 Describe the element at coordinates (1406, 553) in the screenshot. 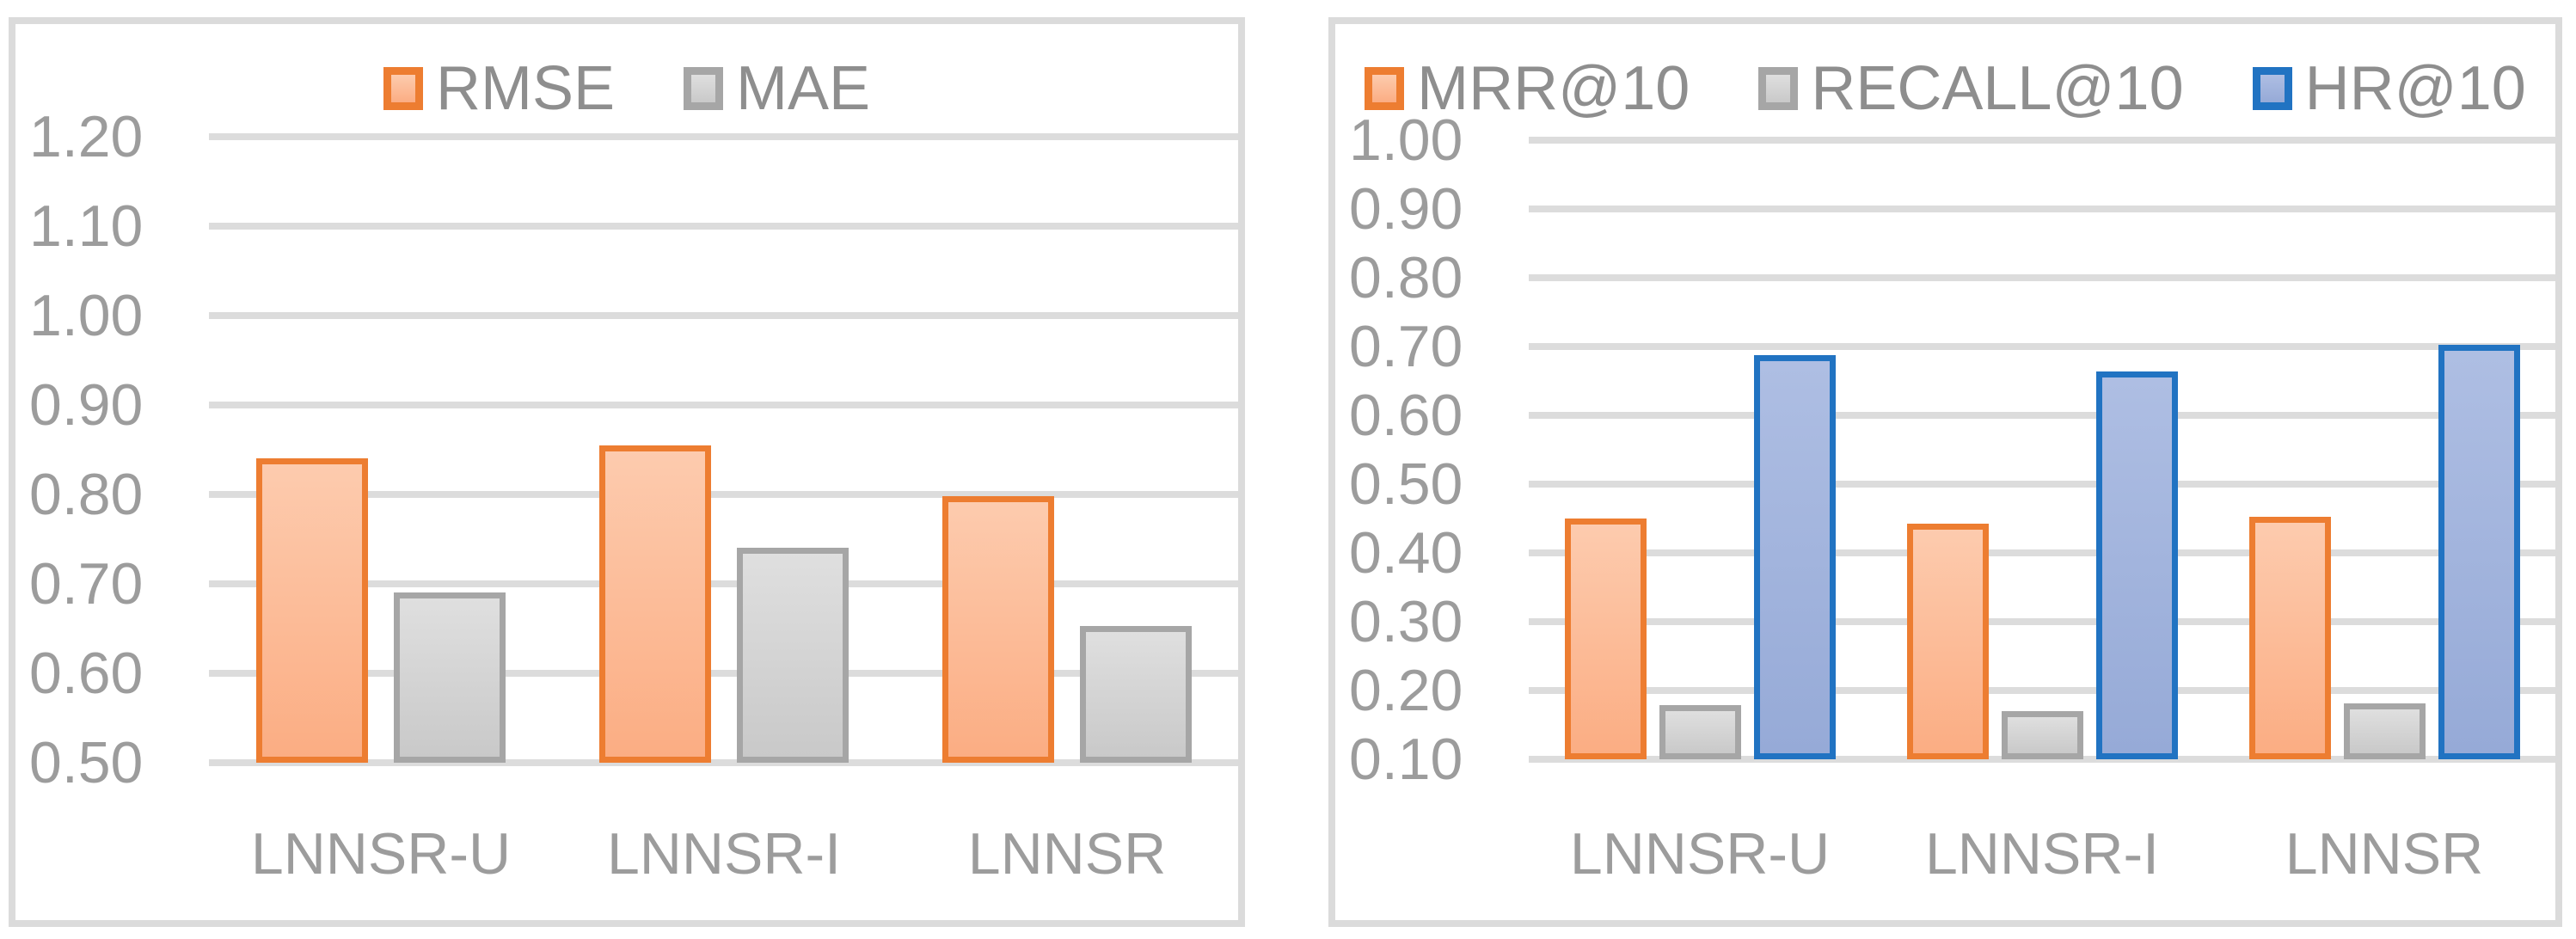

I see `y-axis-tick-label: 0.40` at that location.